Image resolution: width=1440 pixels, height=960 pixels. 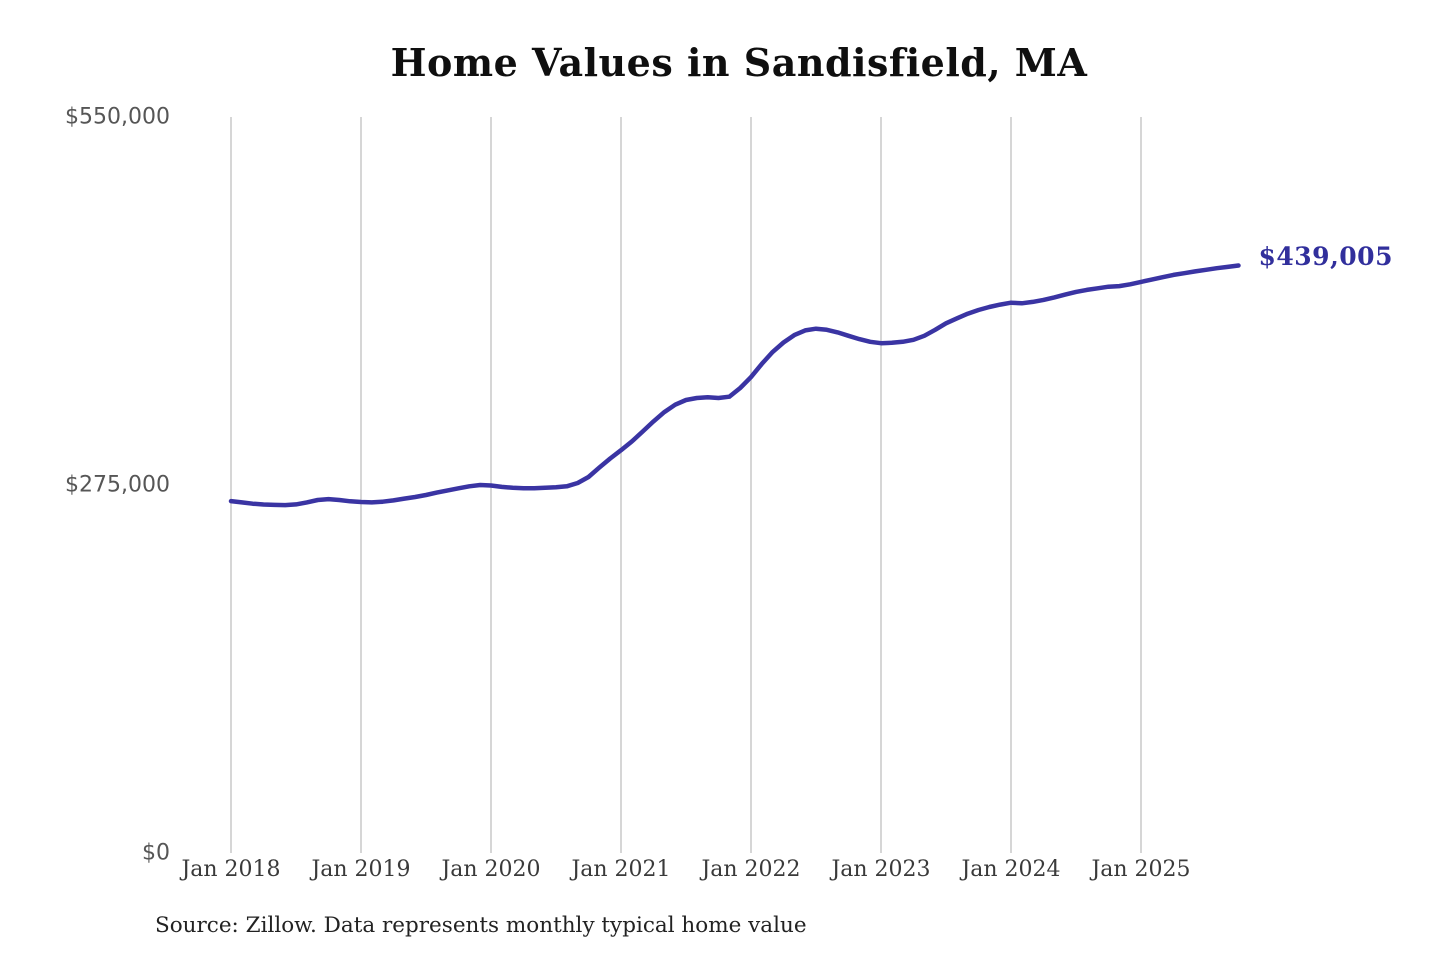 I want to click on x-axis-tick-label: Jan 2024, so click(x=1011, y=869).